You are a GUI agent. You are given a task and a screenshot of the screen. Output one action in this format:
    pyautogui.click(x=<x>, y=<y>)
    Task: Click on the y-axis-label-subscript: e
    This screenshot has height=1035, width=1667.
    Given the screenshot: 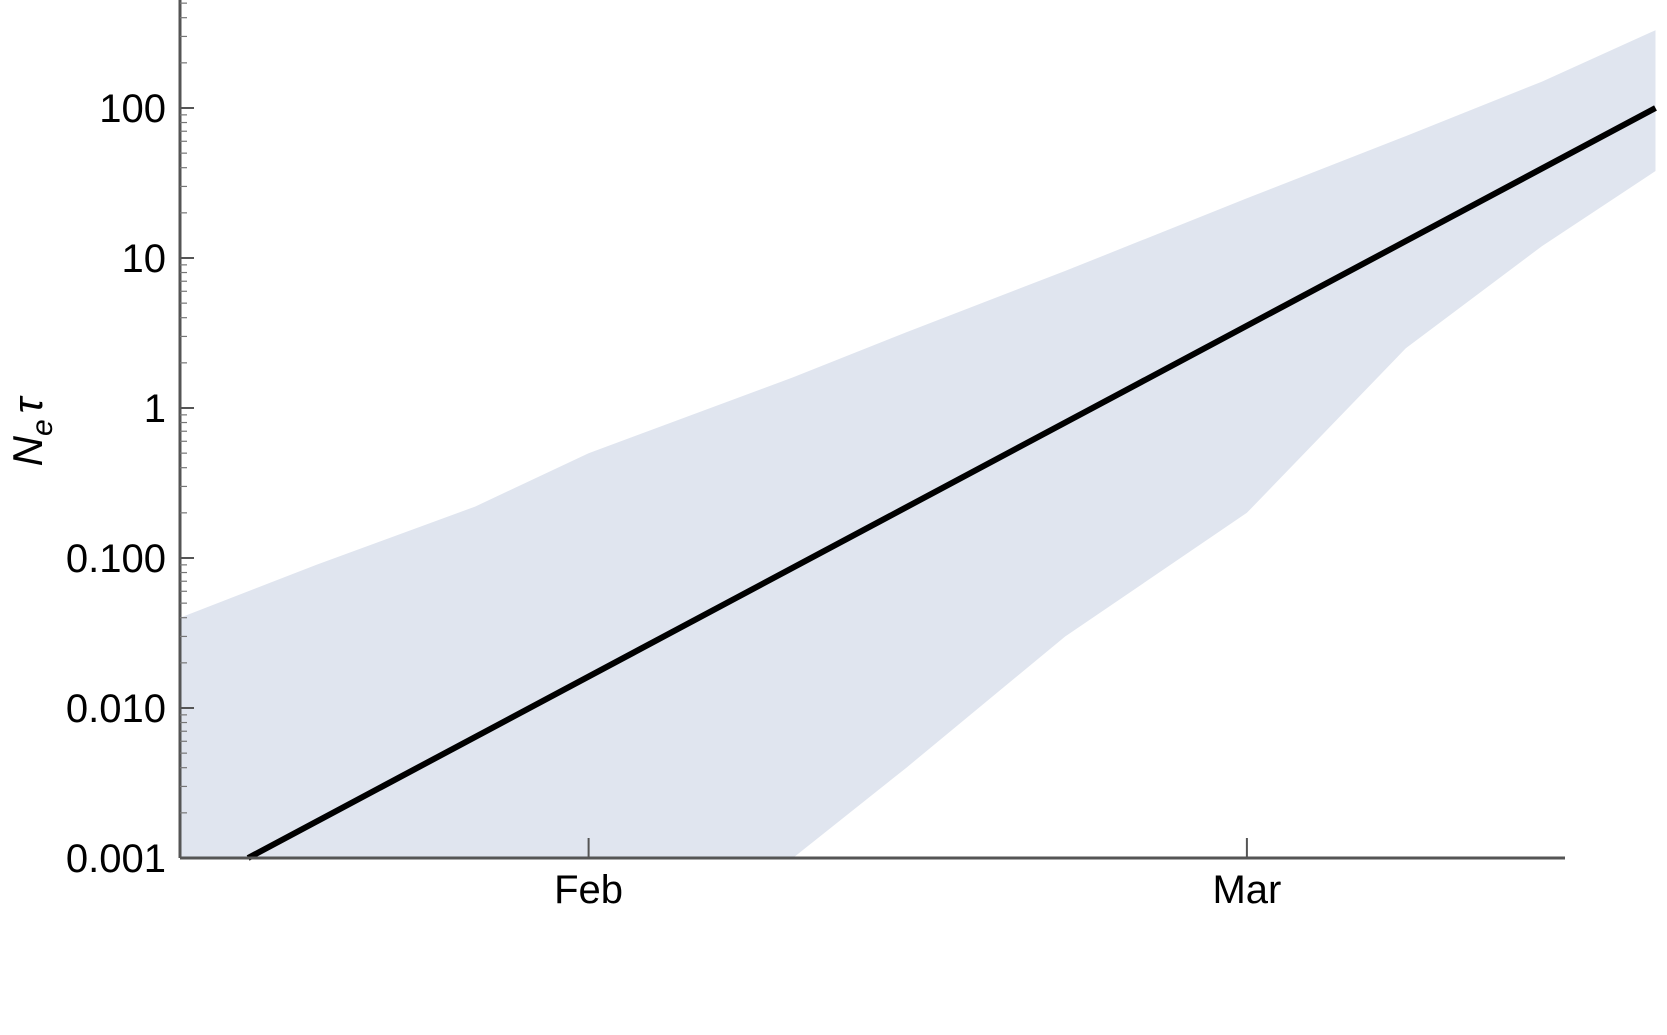 What is the action you would take?
    pyautogui.click(x=42, y=427)
    